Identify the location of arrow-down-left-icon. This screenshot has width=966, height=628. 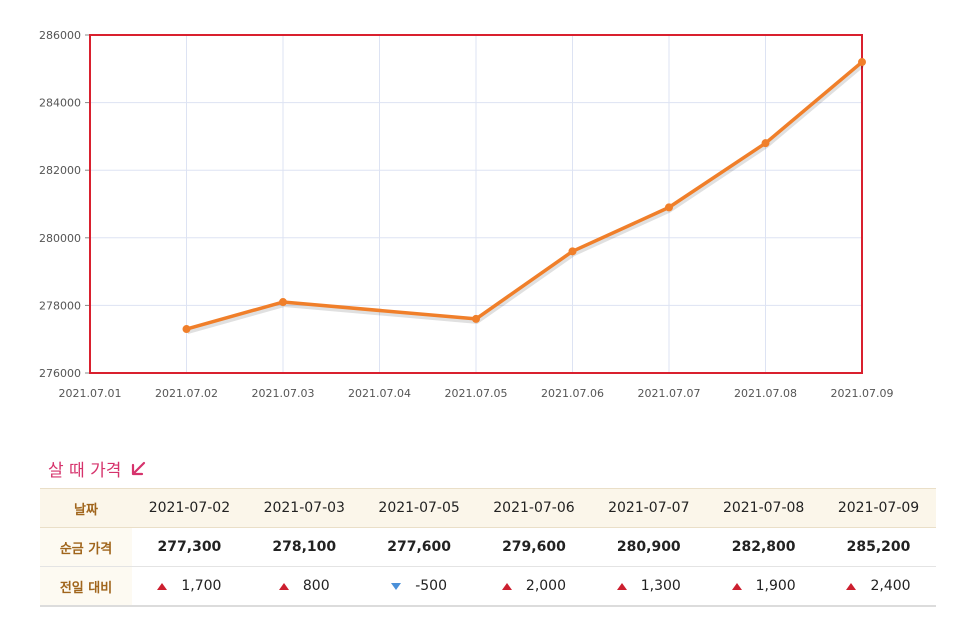
(139, 468).